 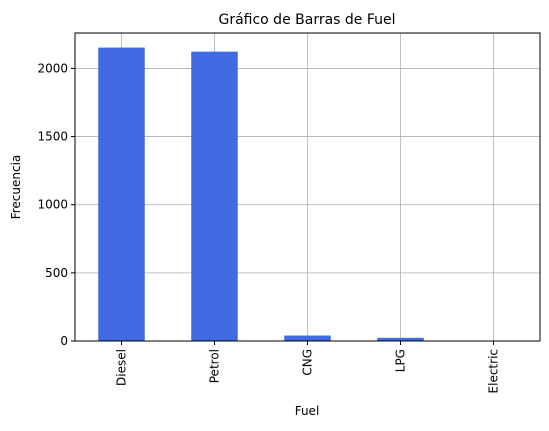 What do you see at coordinates (214, 196) in the screenshot?
I see `bar-petrol` at bounding box center [214, 196].